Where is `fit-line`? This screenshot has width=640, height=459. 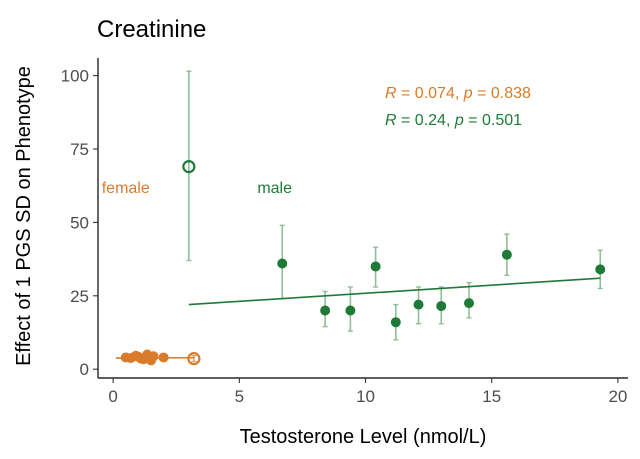 fit-line is located at coordinates (394, 291).